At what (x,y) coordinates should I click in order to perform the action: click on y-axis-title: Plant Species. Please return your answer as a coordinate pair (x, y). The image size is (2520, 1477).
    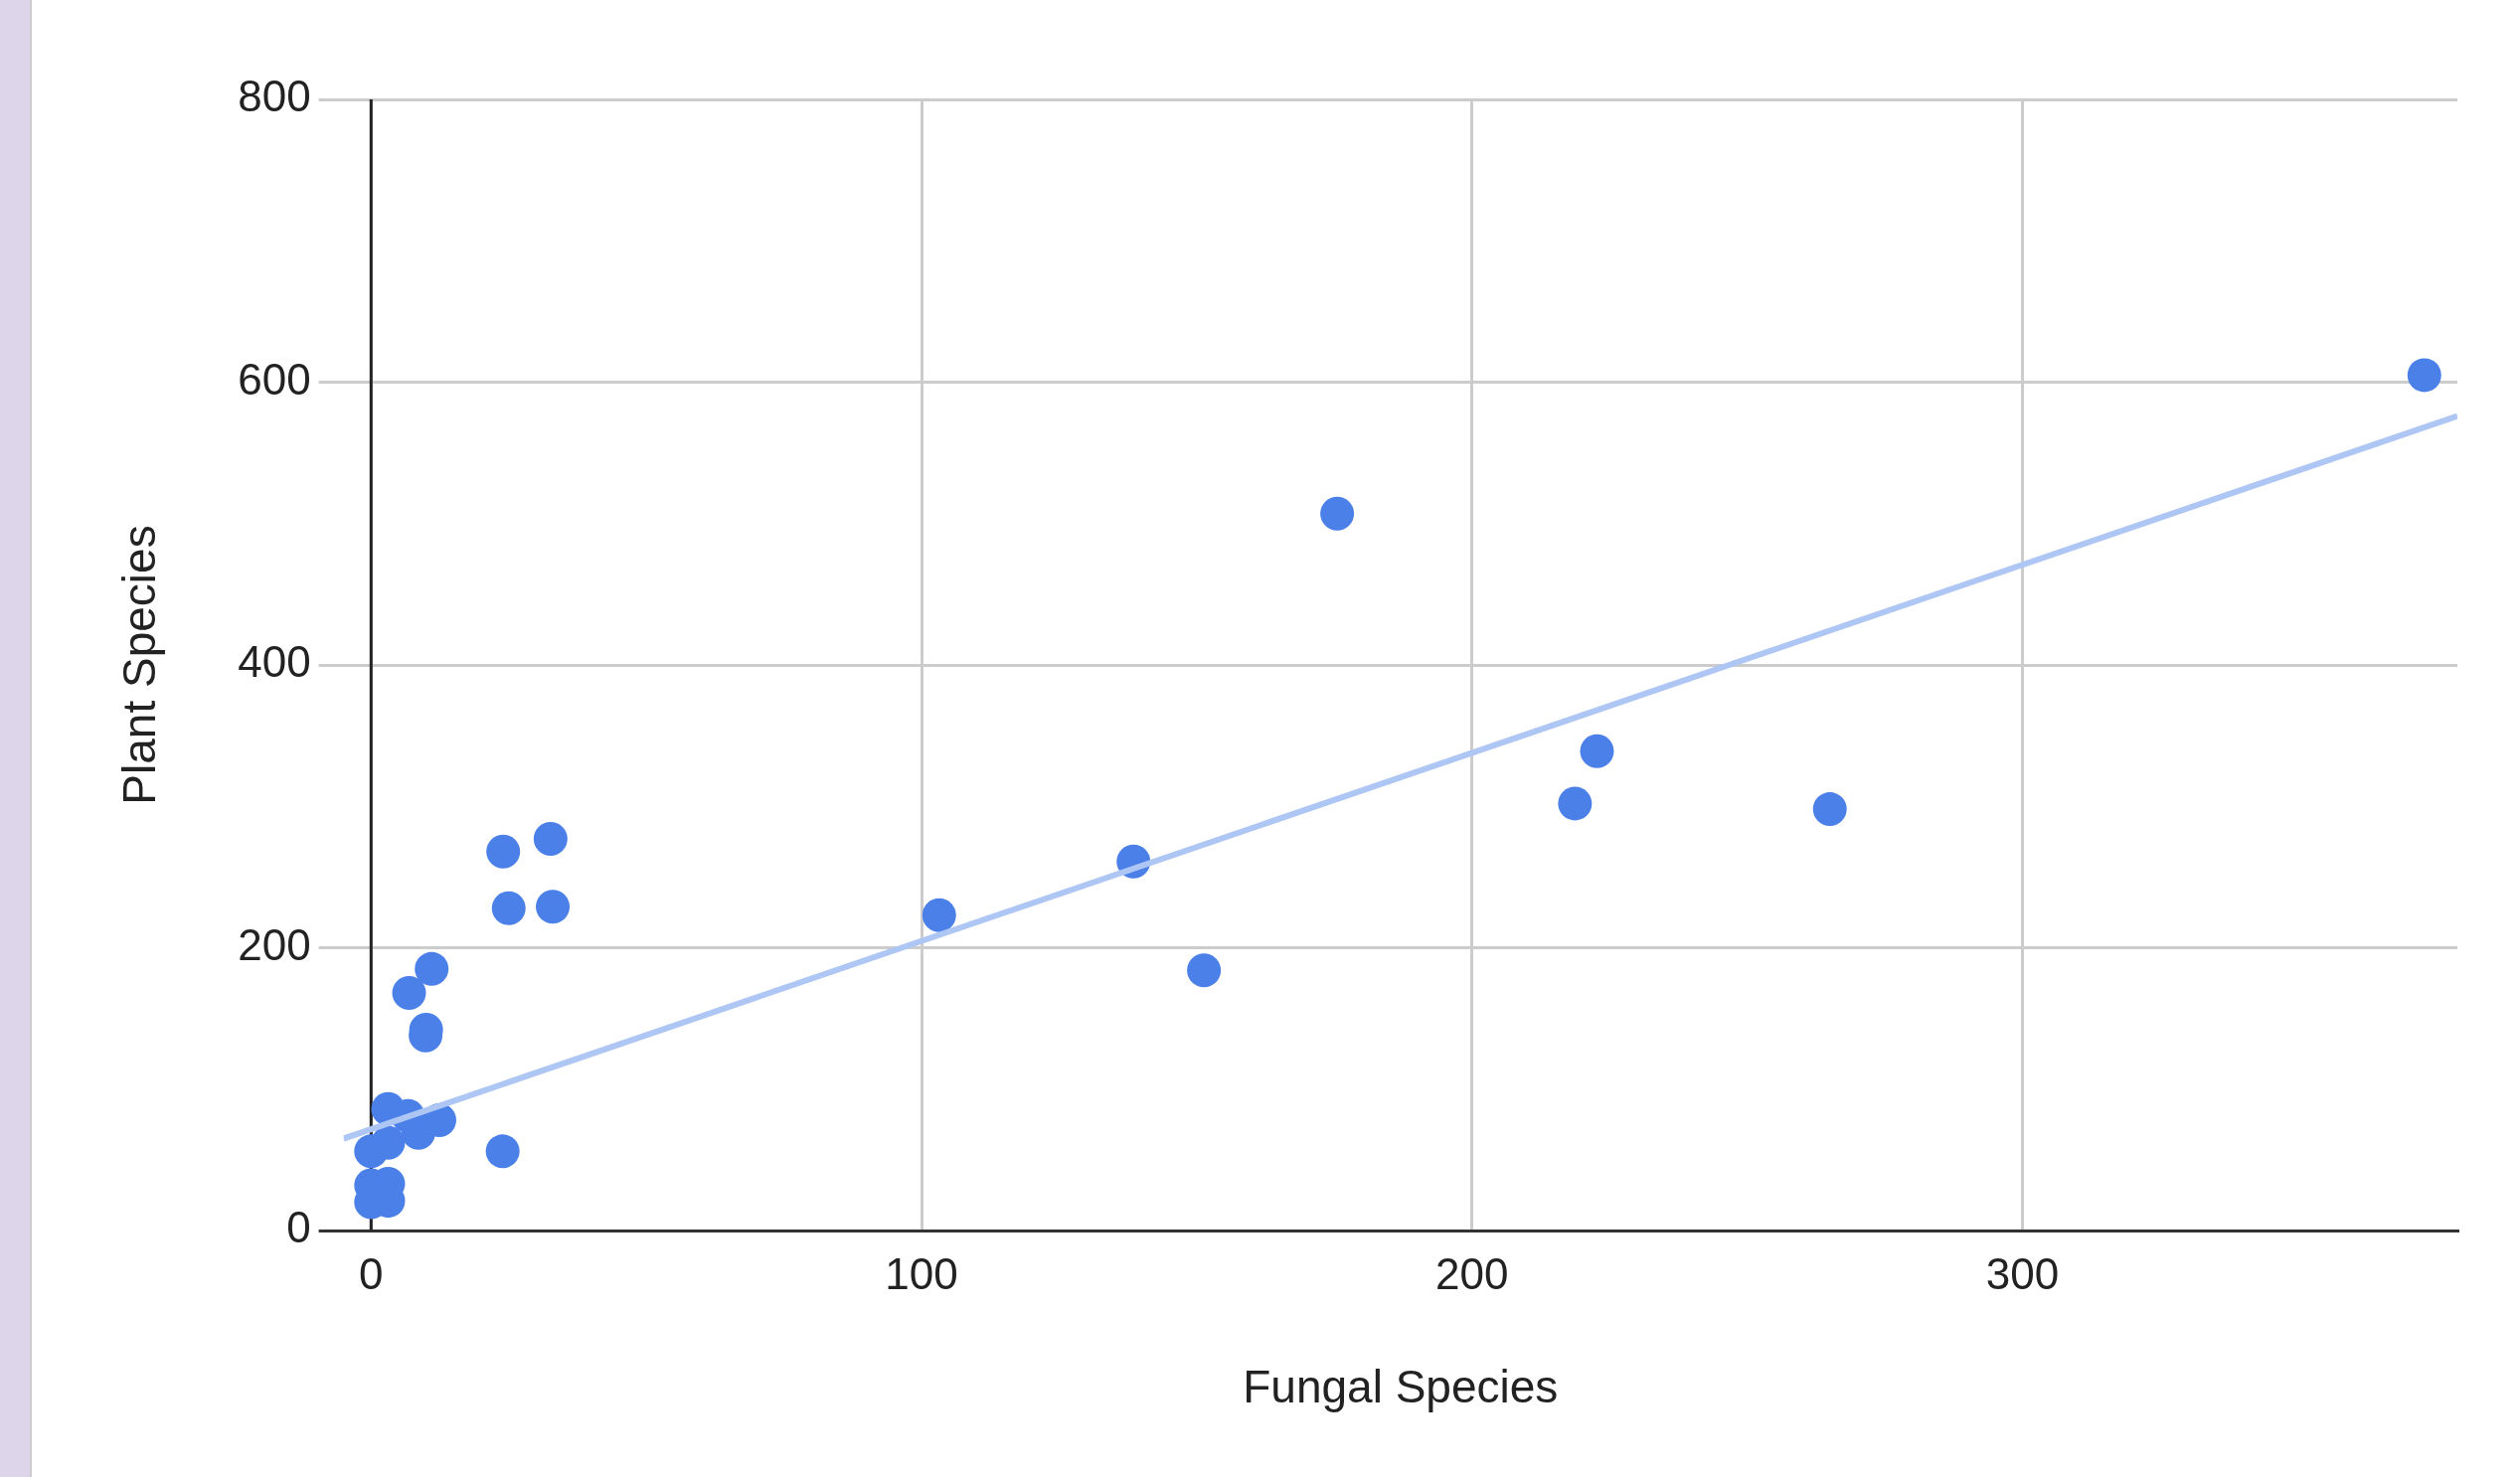
    Looking at the image, I should click on (139, 665).